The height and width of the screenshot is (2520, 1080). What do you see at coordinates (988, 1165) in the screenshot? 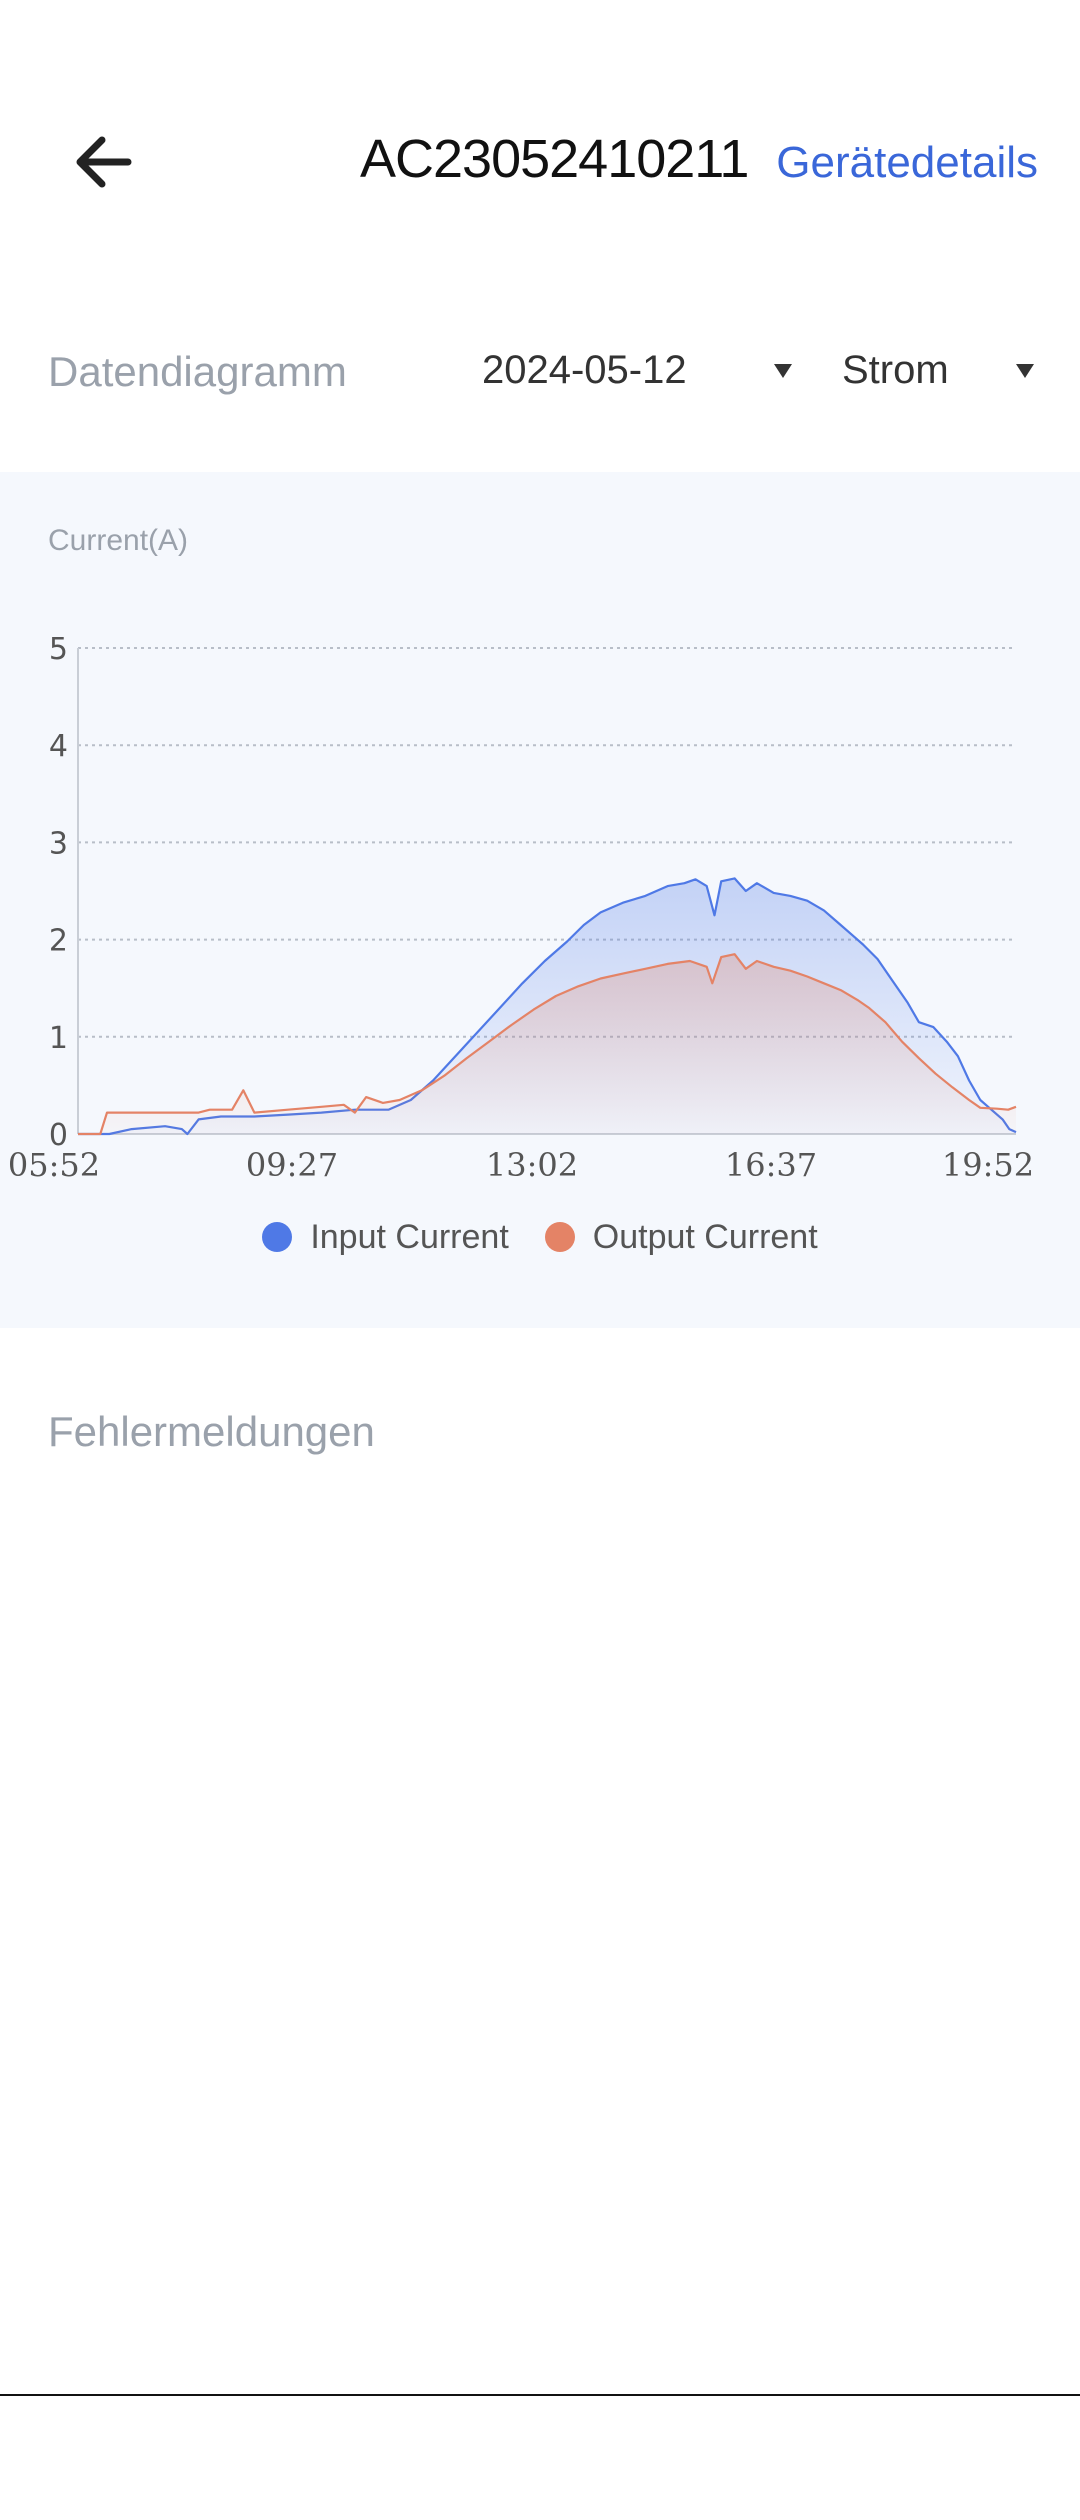
I see `x-tick-label: 19:52` at bounding box center [988, 1165].